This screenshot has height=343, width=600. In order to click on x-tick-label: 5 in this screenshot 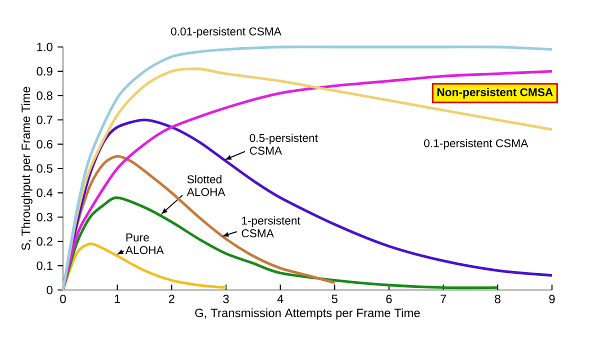, I will do `click(335, 299)`.